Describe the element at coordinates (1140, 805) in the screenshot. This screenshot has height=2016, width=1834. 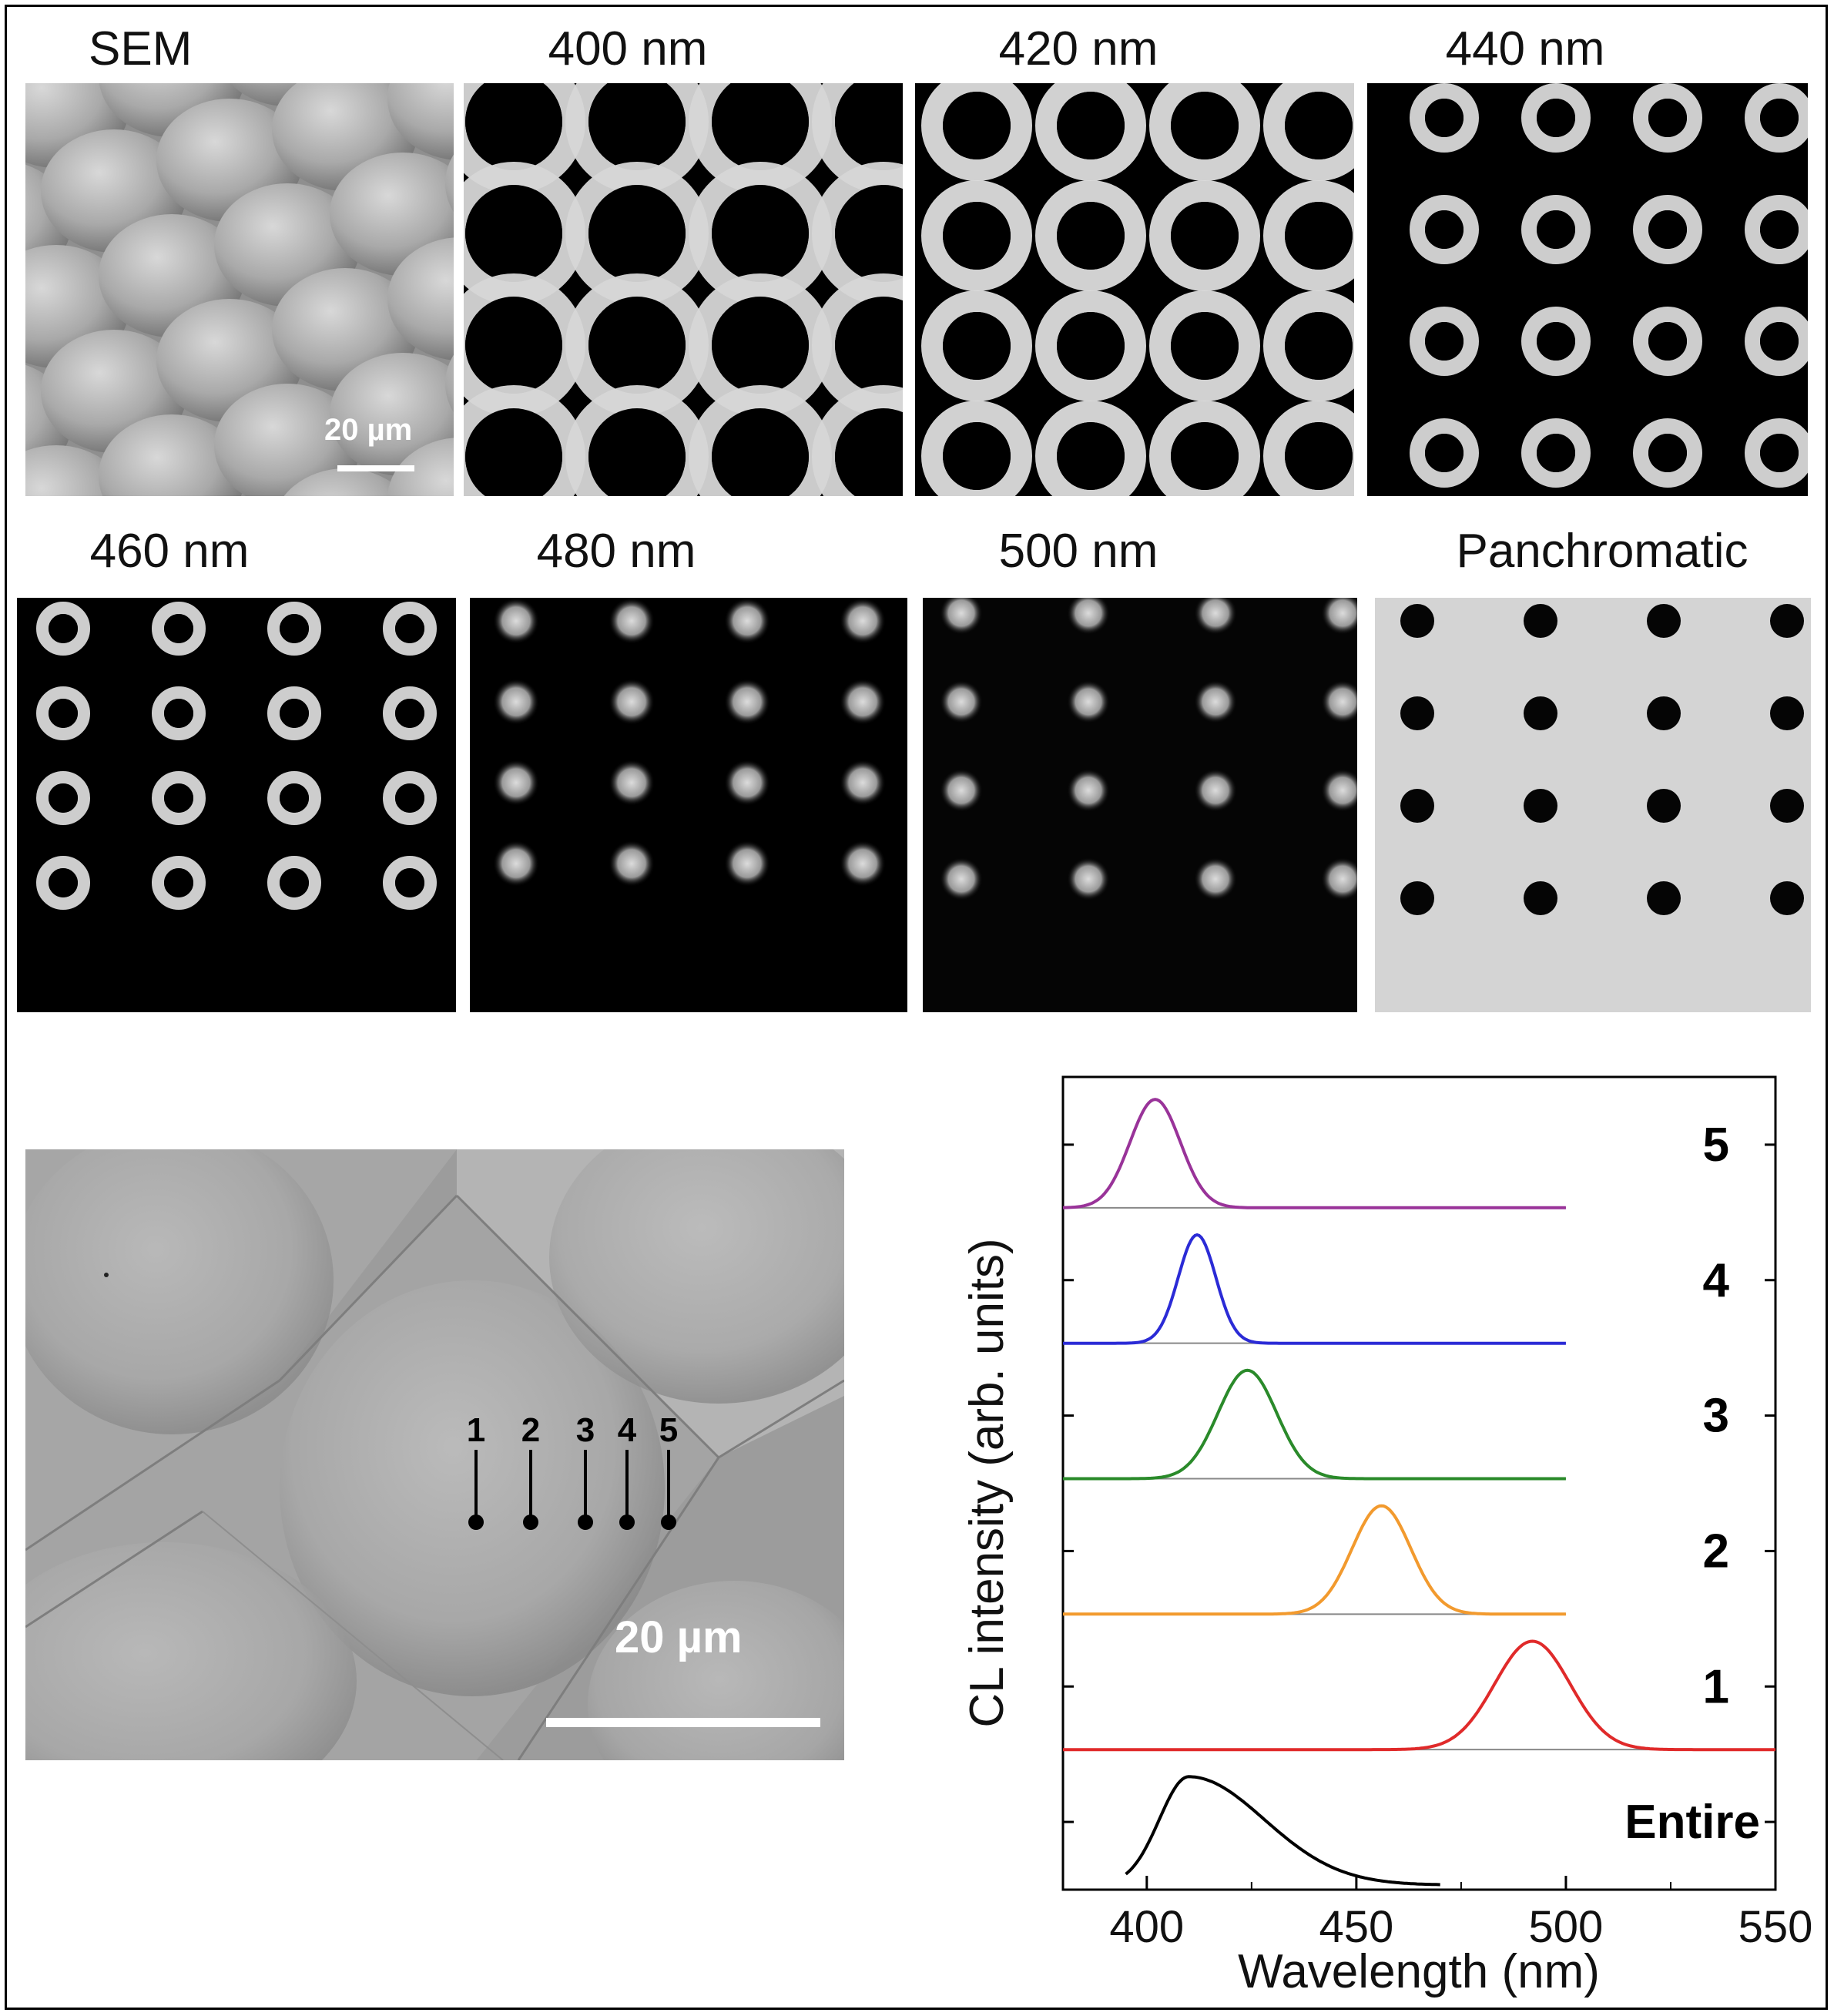
I see `cl-image-500nm` at that location.